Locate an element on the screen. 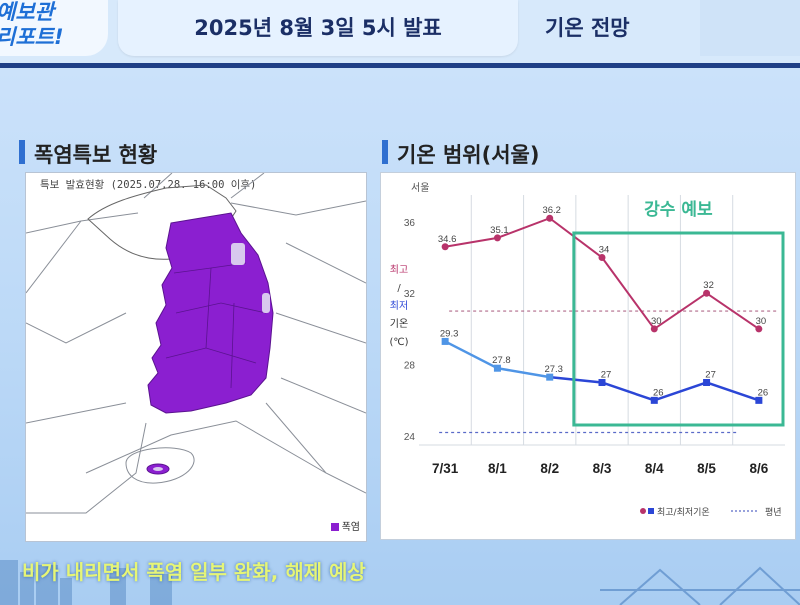 This screenshot has width=800, height=605. chart-section-heading: 기온 범위(서울) is located at coordinates (468, 155).